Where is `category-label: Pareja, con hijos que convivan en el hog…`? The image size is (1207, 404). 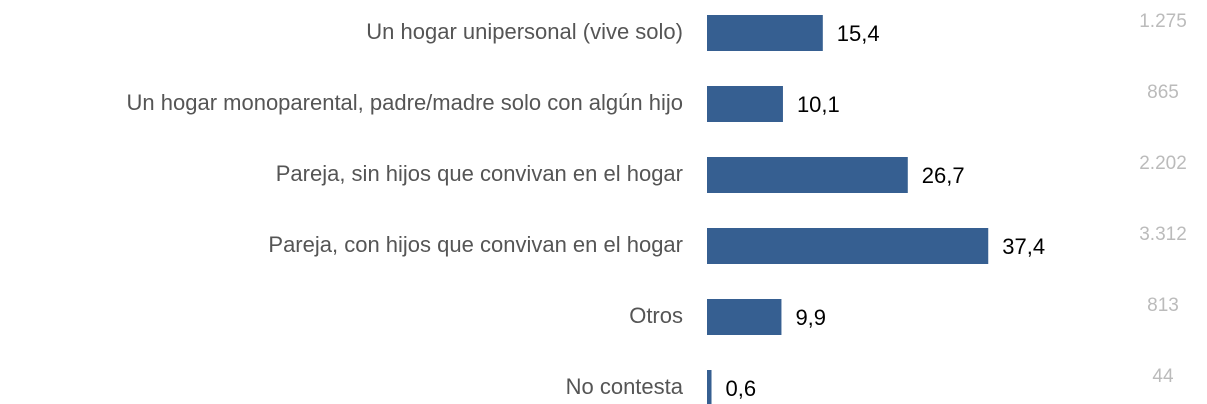
category-label: Pareja, con hijos que convivan en el hog… is located at coordinates (475, 244).